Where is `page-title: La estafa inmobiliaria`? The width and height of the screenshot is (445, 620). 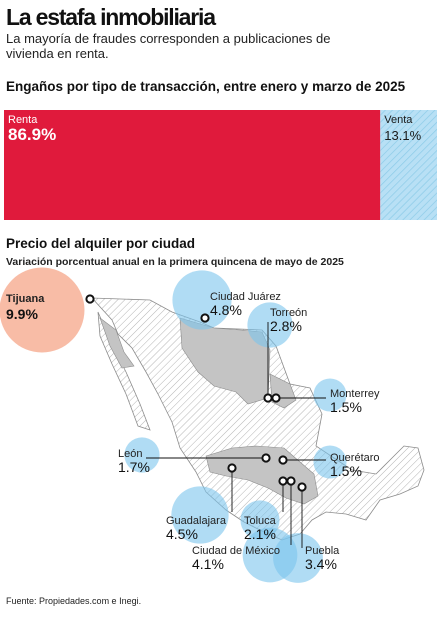
page-title: La estafa inmobiliaria is located at coordinates (111, 17).